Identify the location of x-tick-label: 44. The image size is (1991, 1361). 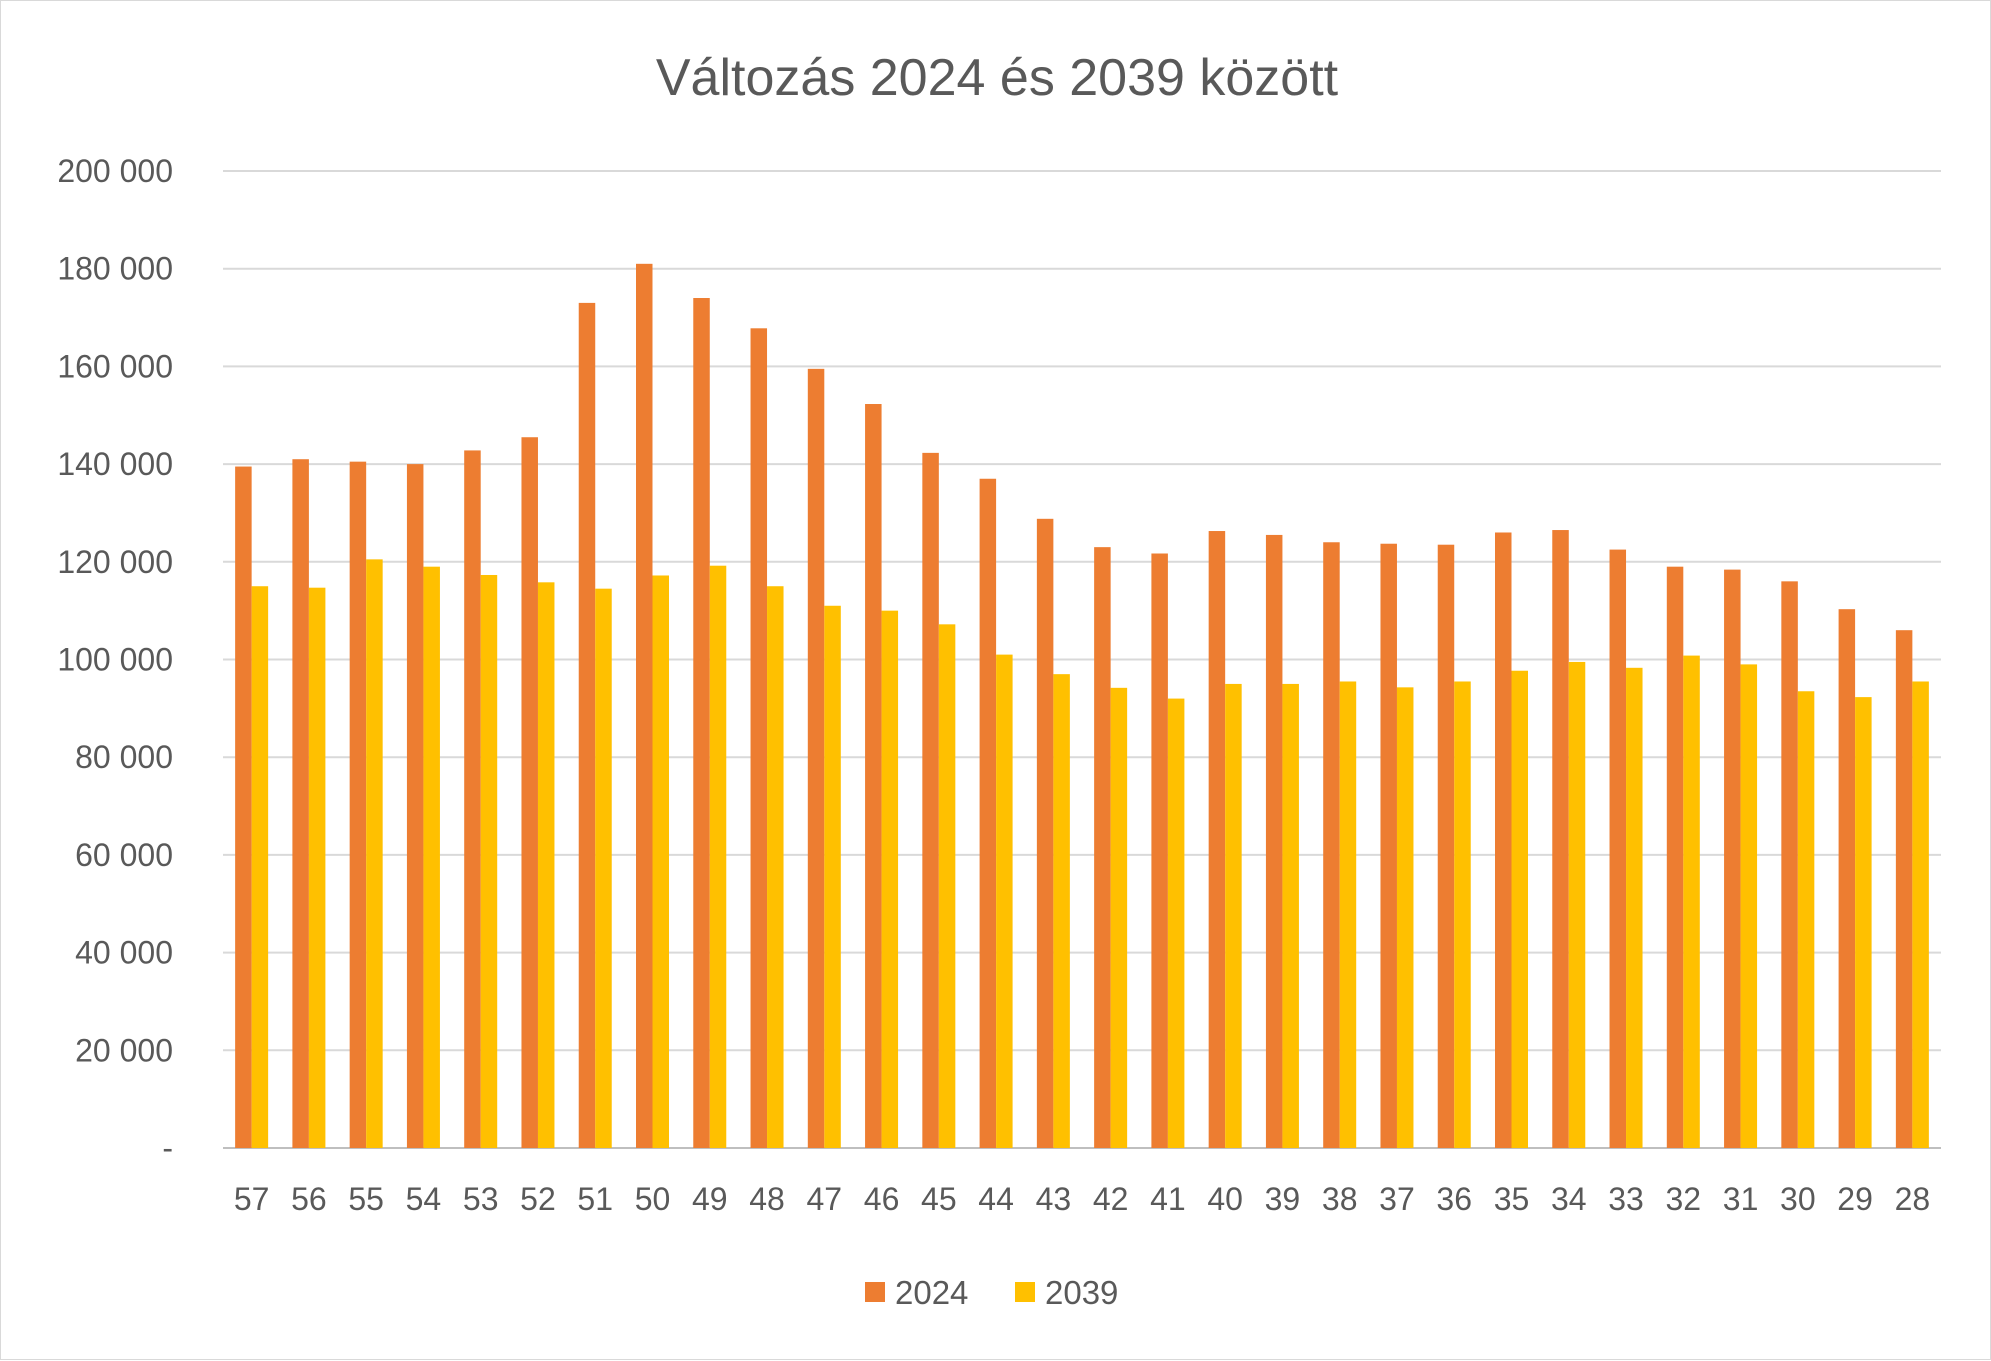
(996, 1199).